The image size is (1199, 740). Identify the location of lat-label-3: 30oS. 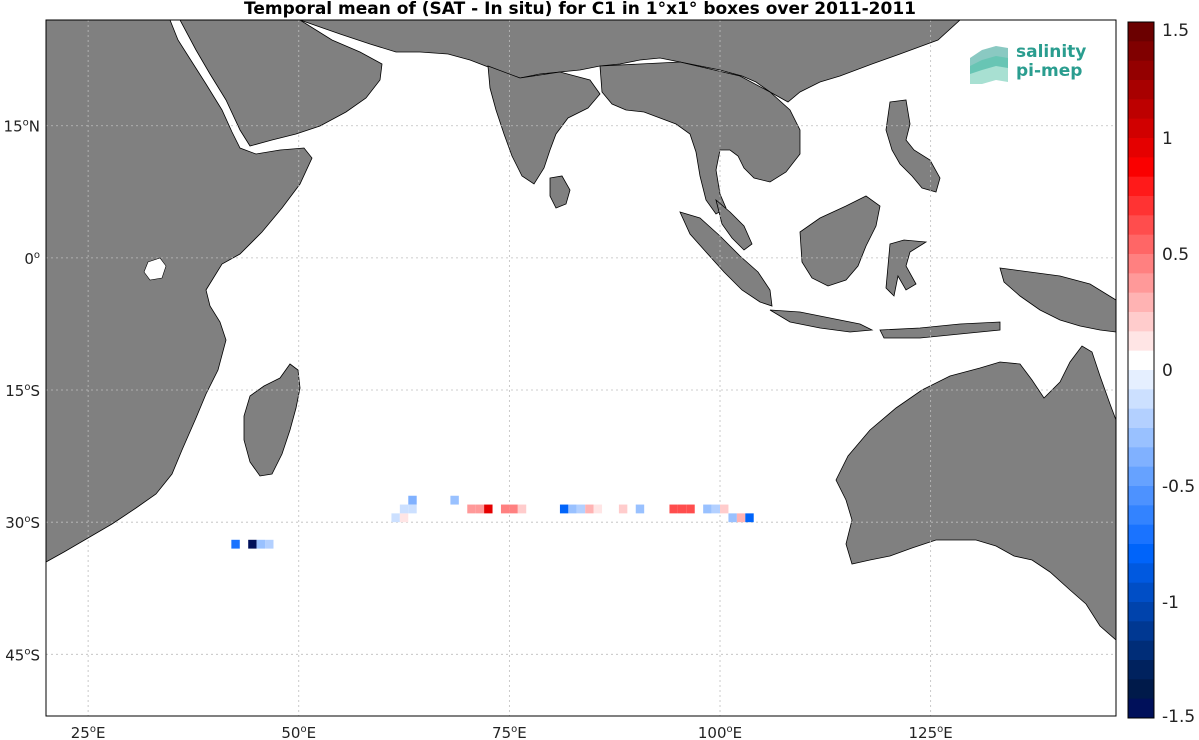
(22, 523).